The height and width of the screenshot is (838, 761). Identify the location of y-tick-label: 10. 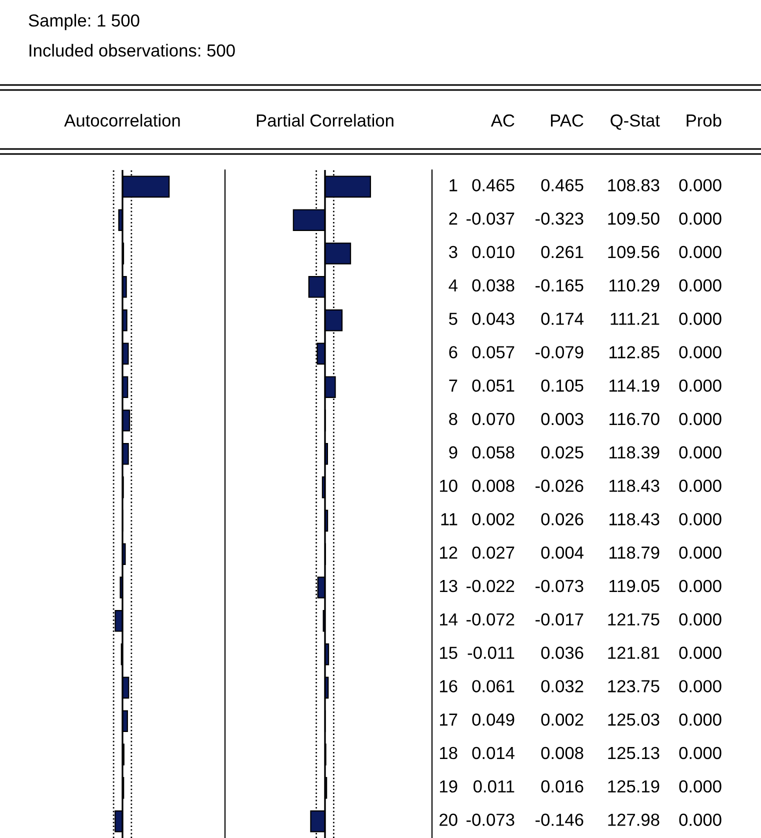
(449, 486).